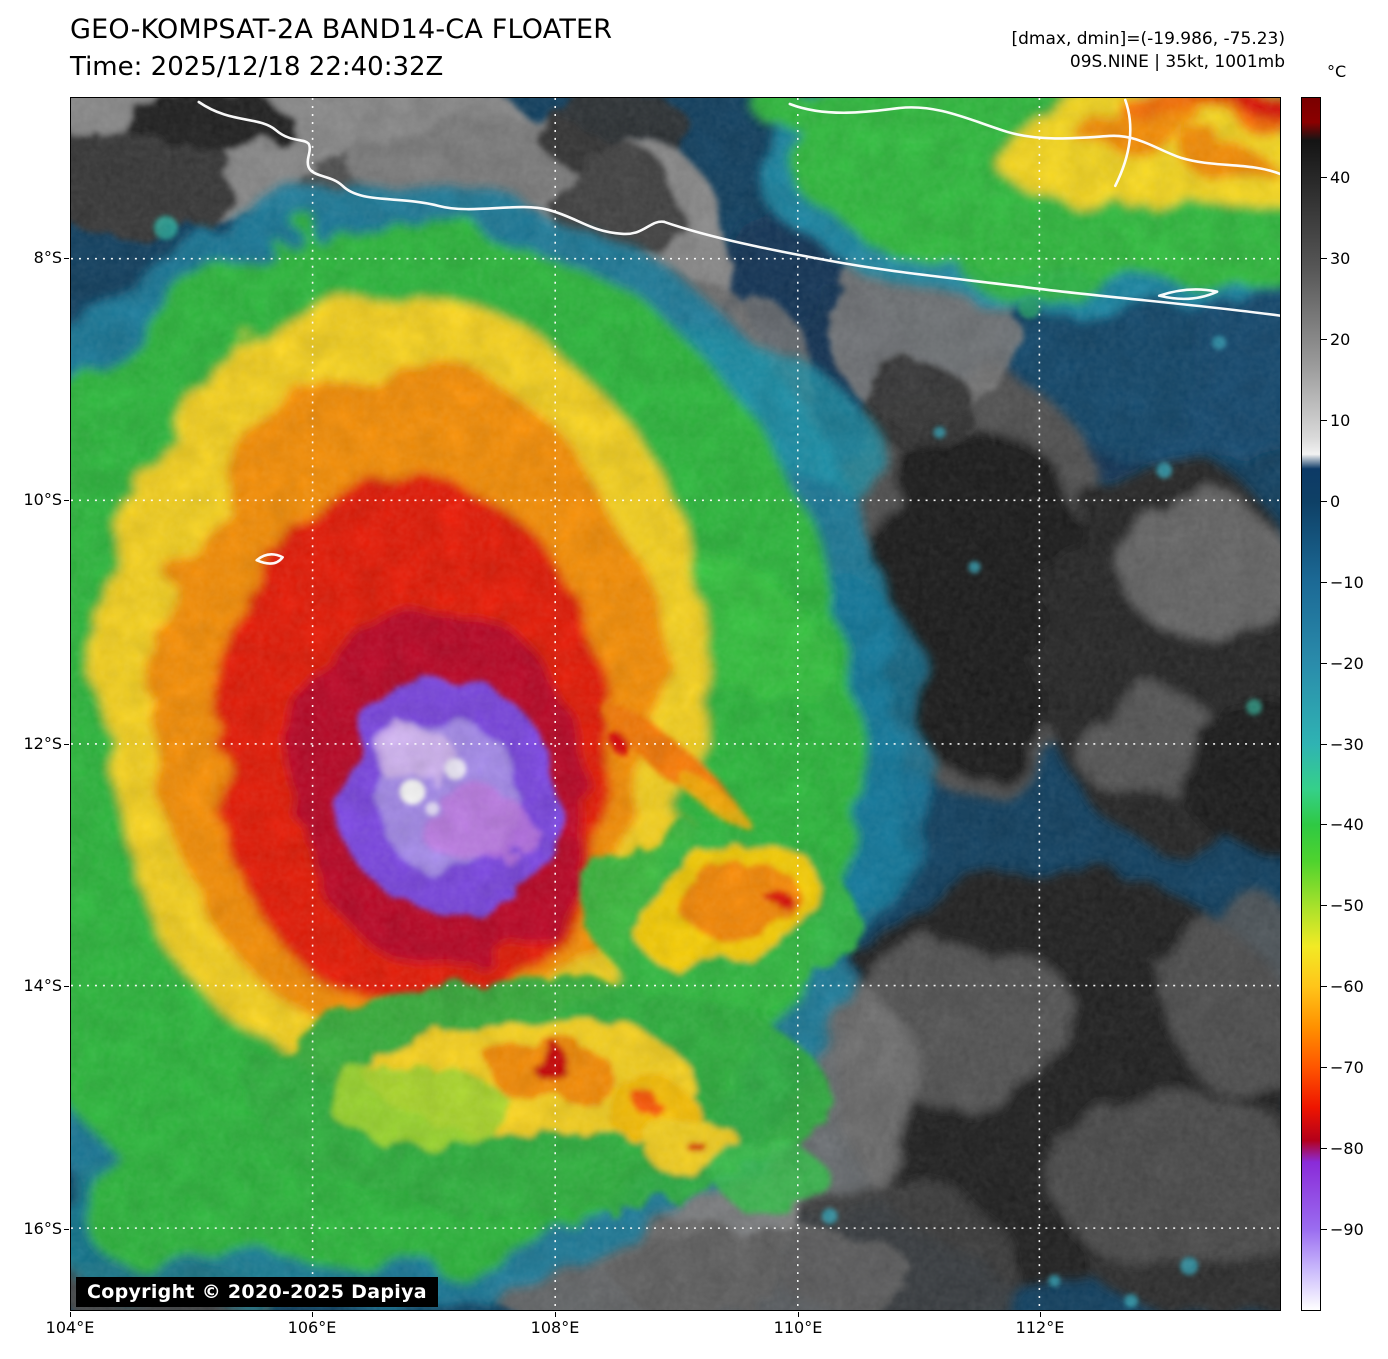  What do you see at coordinates (1335, 177) in the screenshot?
I see `cb-tick-40: 40` at bounding box center [1335, 177].